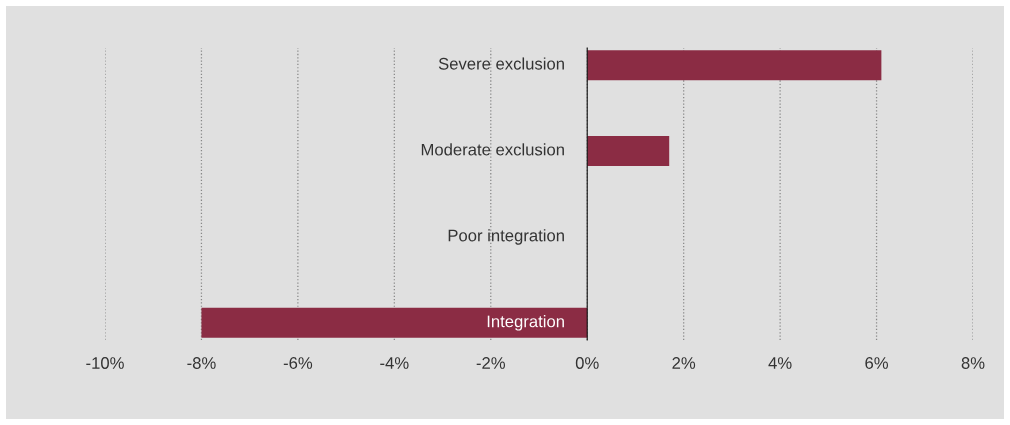  Describe the element at coordinates (506, 237) in the screenshot. I see `y-tick-label: Poor integration` at that location.